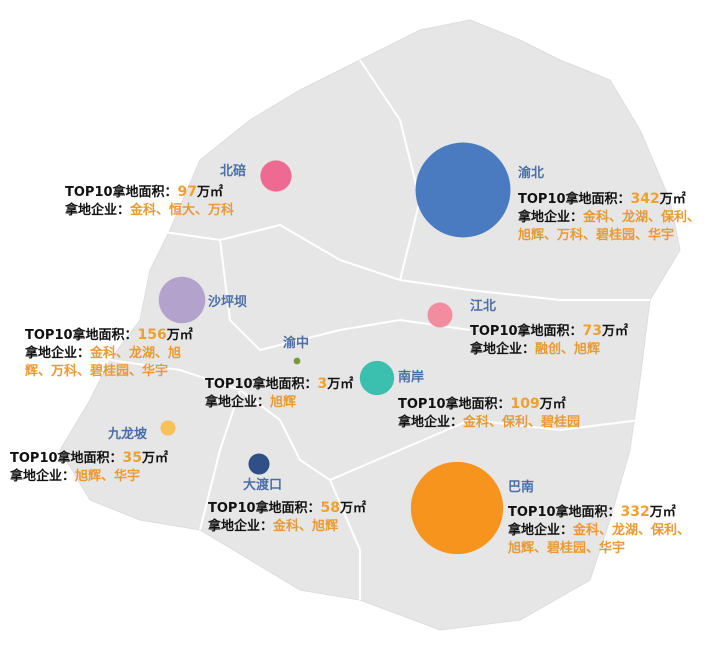 The height and width of the screenshot is (645, 719). Describe the element at coordinates (182, 210) in the screenshot. I see `companies: 金科、恒大、万科` at that location.